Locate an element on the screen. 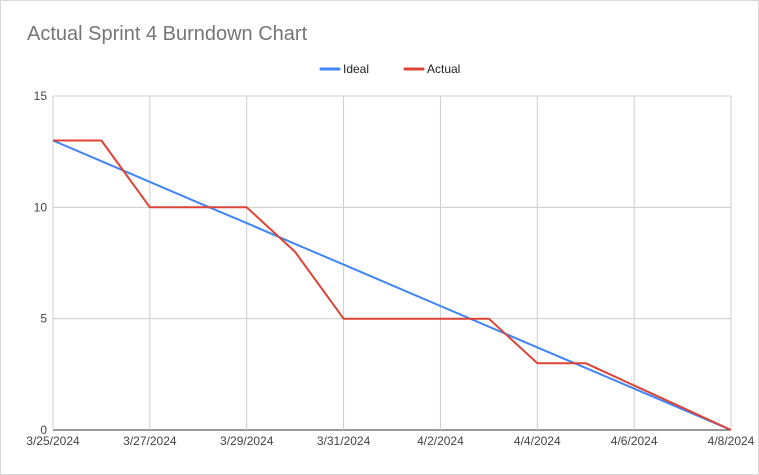 The image size is (759, 475). legend: Ideal Actual is located at coordinates (389, 69).